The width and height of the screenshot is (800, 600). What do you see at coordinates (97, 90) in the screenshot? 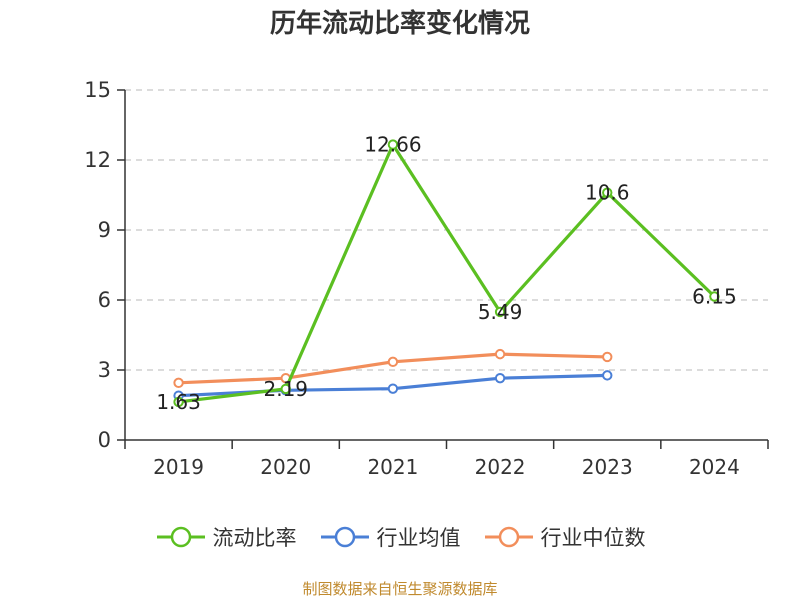
I see `y-tick-label: 15` at bounding box center [97, 90].